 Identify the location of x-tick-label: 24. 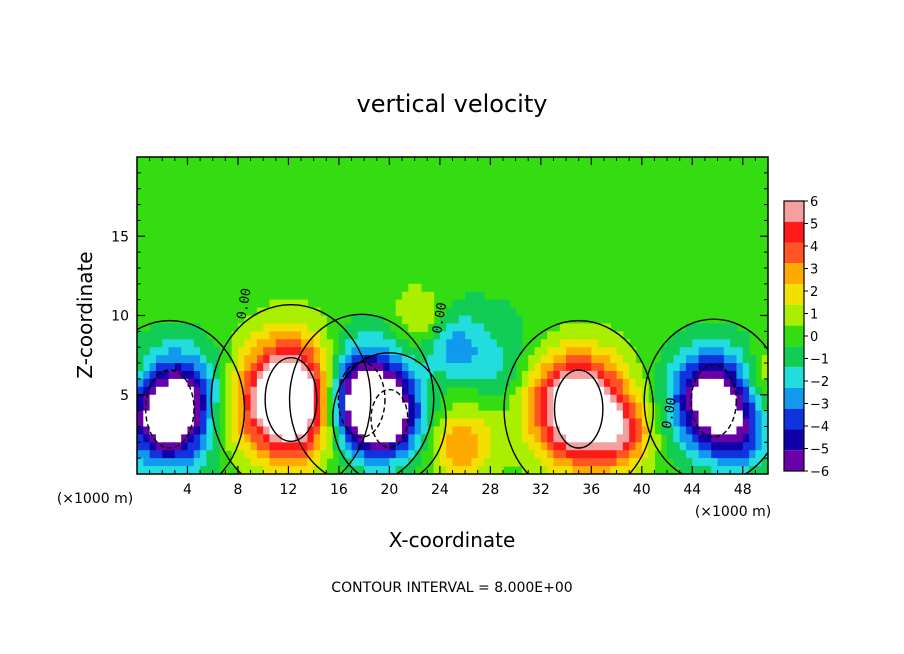
(440, 490).